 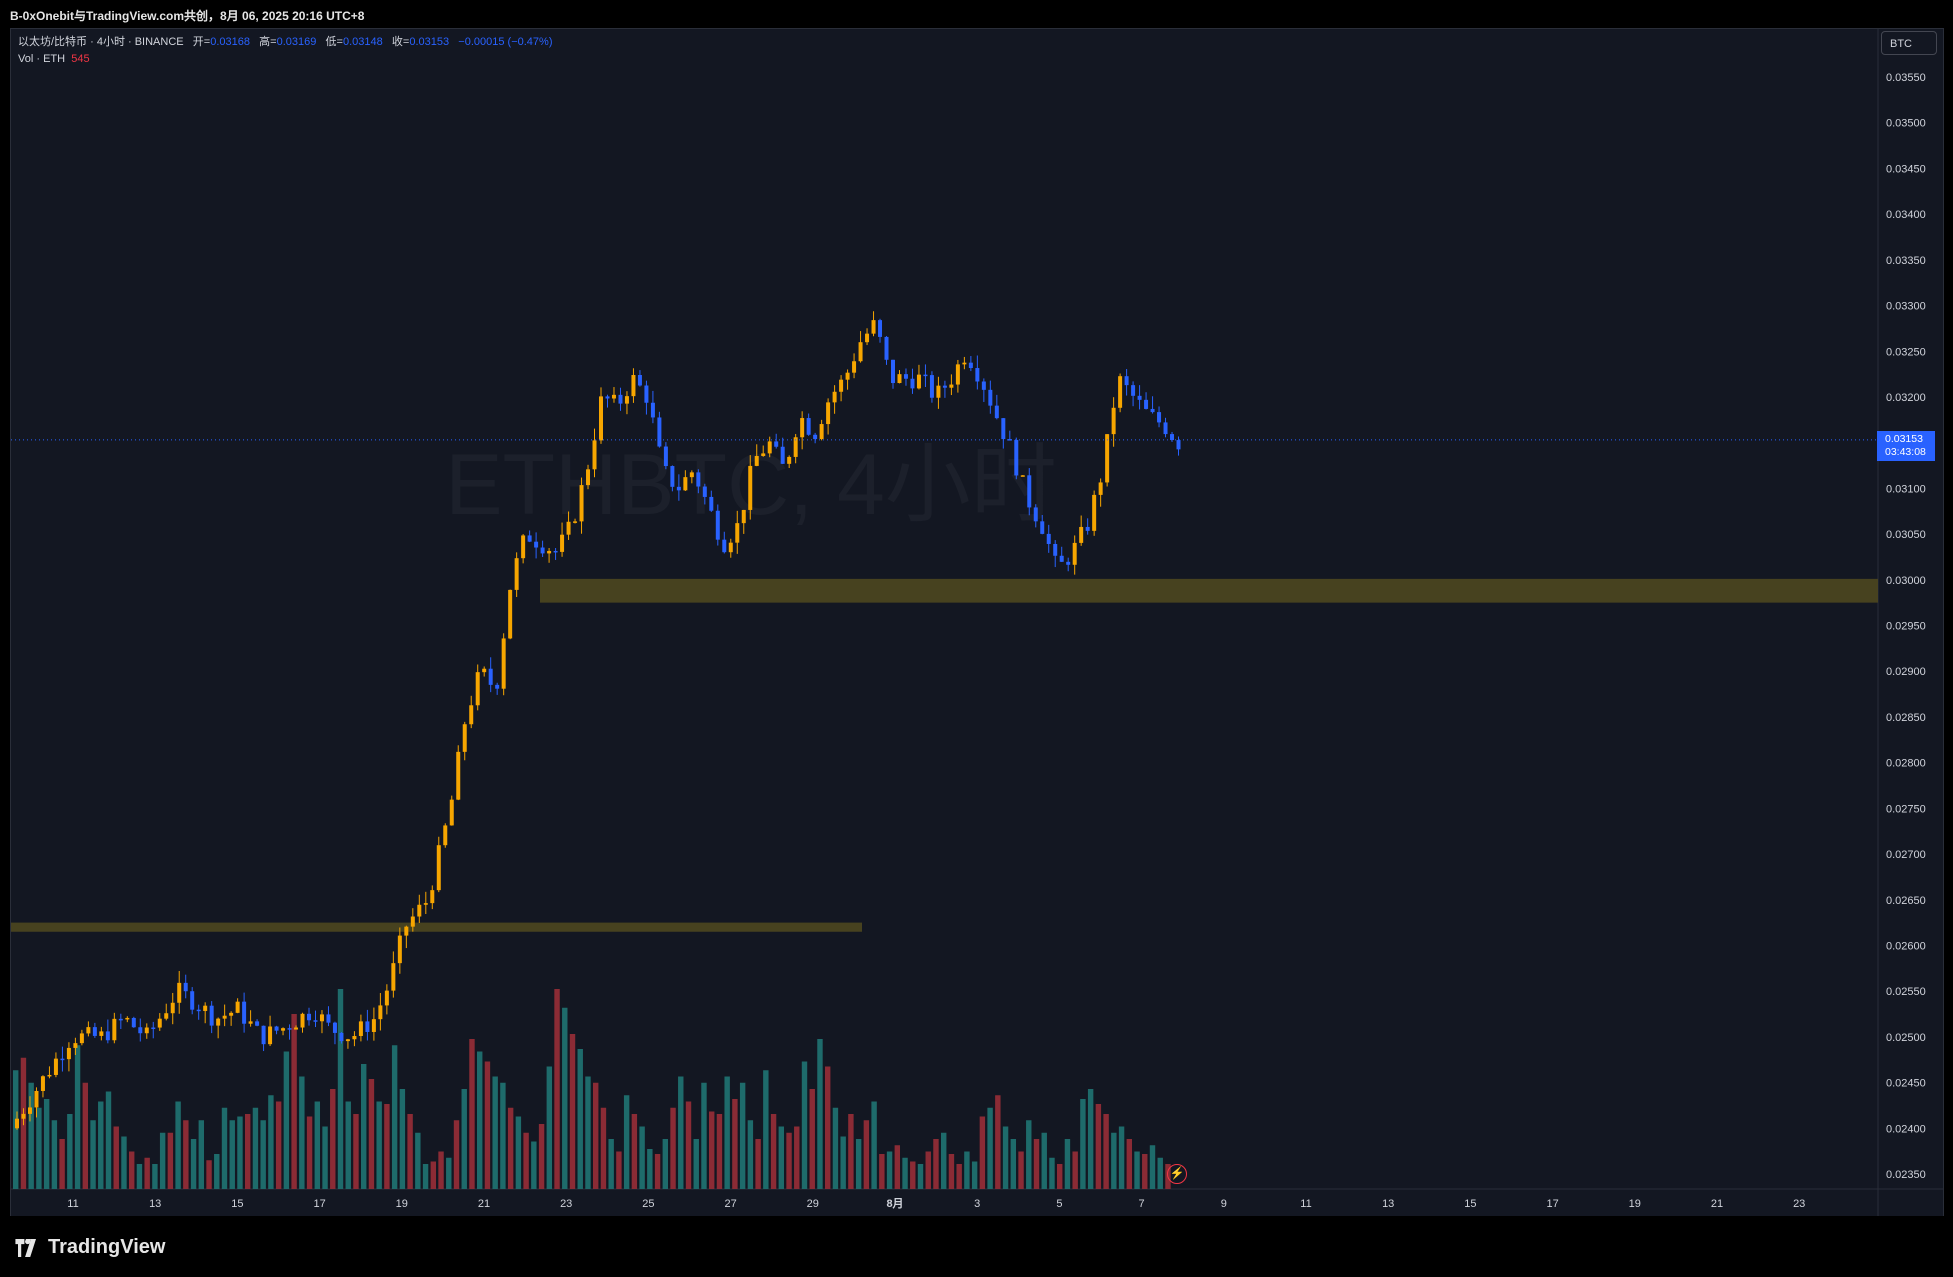 I want to click on x-tick-label: 15, so click(x=237, y=1204).